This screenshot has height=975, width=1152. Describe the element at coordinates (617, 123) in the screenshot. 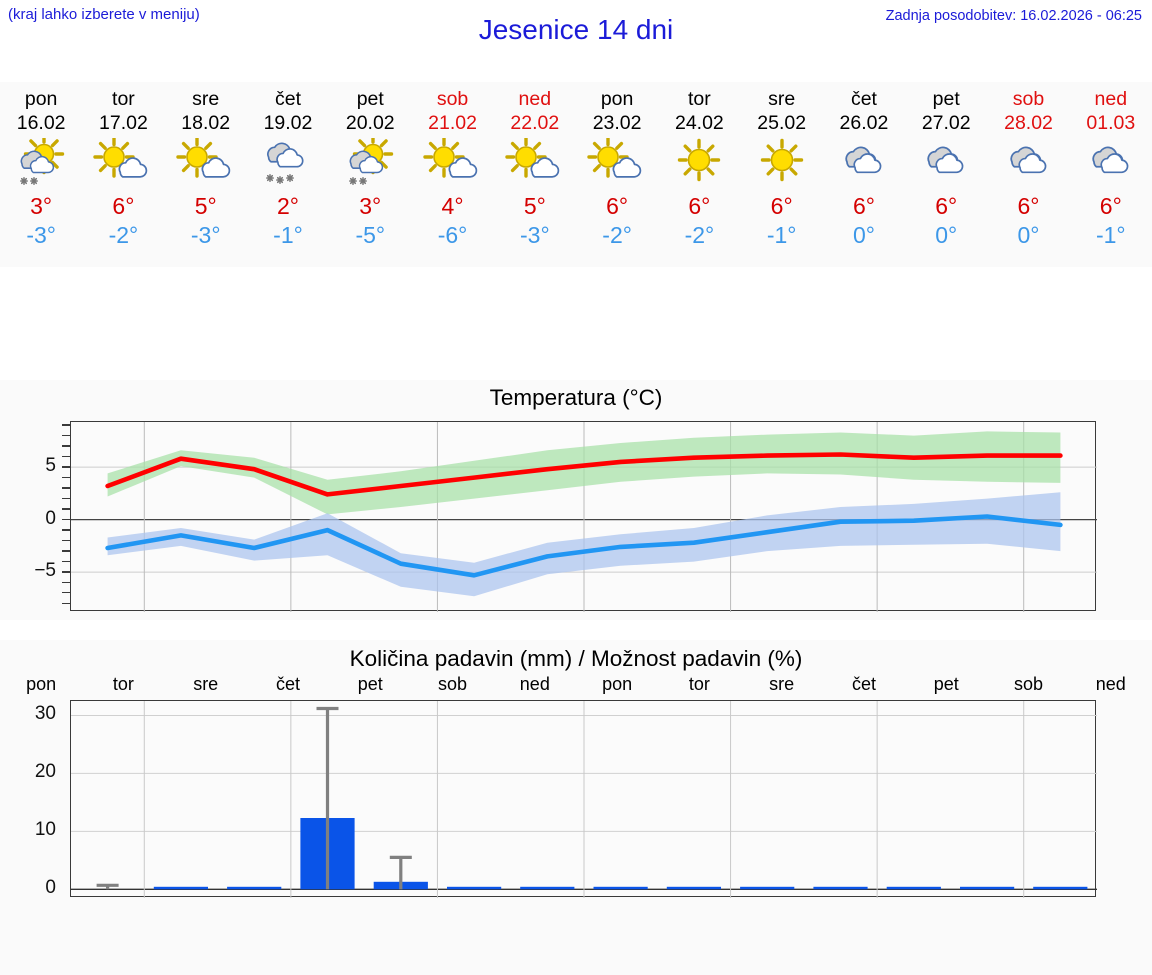

I see `day-date: 23.02` at that location.